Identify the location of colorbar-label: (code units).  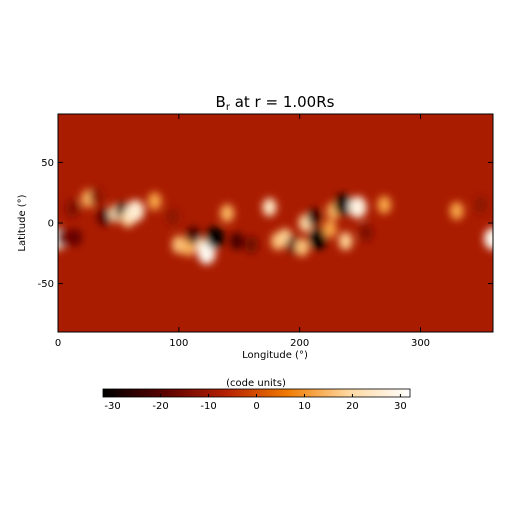
(256, 383).